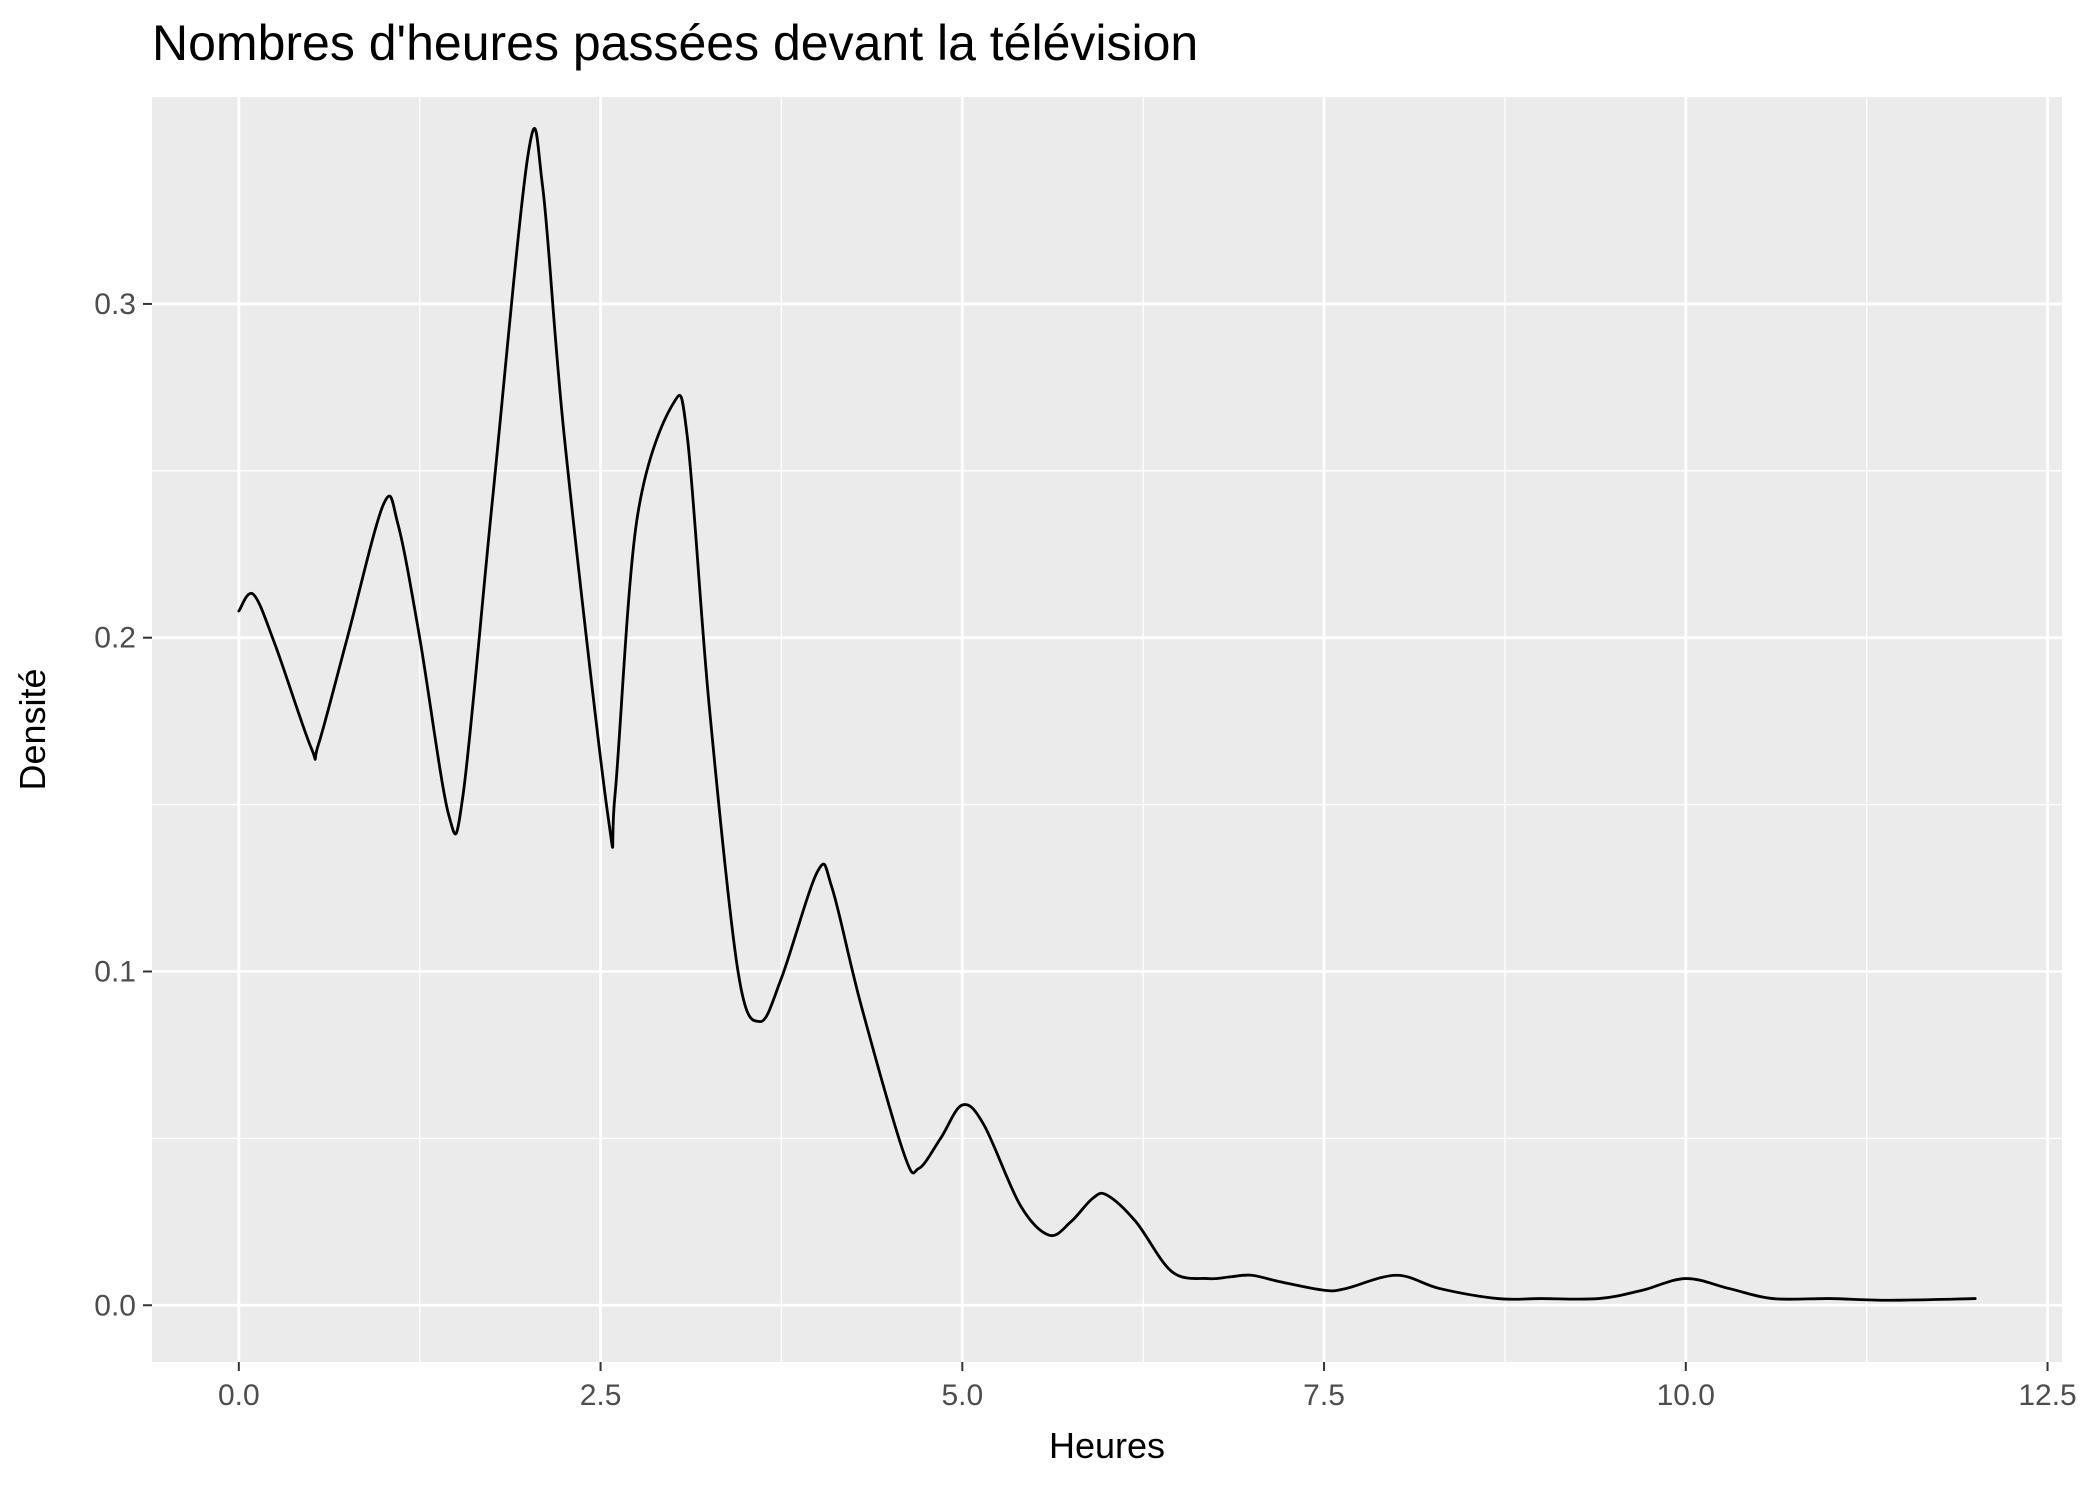 The image size is (2100, 1500). What do you see at coordinates (962, 1395) in the screenshot?
I see `x-tick-label: 5.0` at bounding box center [962, 1395].